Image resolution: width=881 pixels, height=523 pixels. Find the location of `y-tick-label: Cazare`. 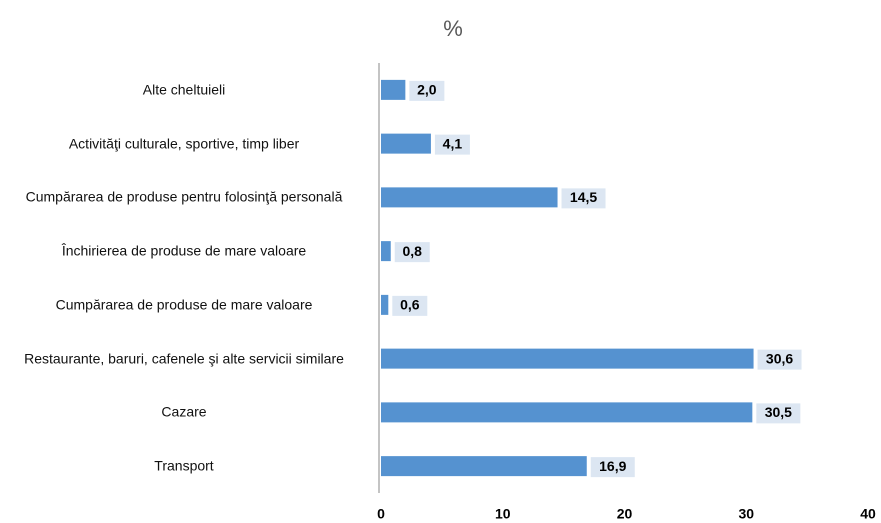

y-tick-label: Cazare is located at coordinates (184, 411).